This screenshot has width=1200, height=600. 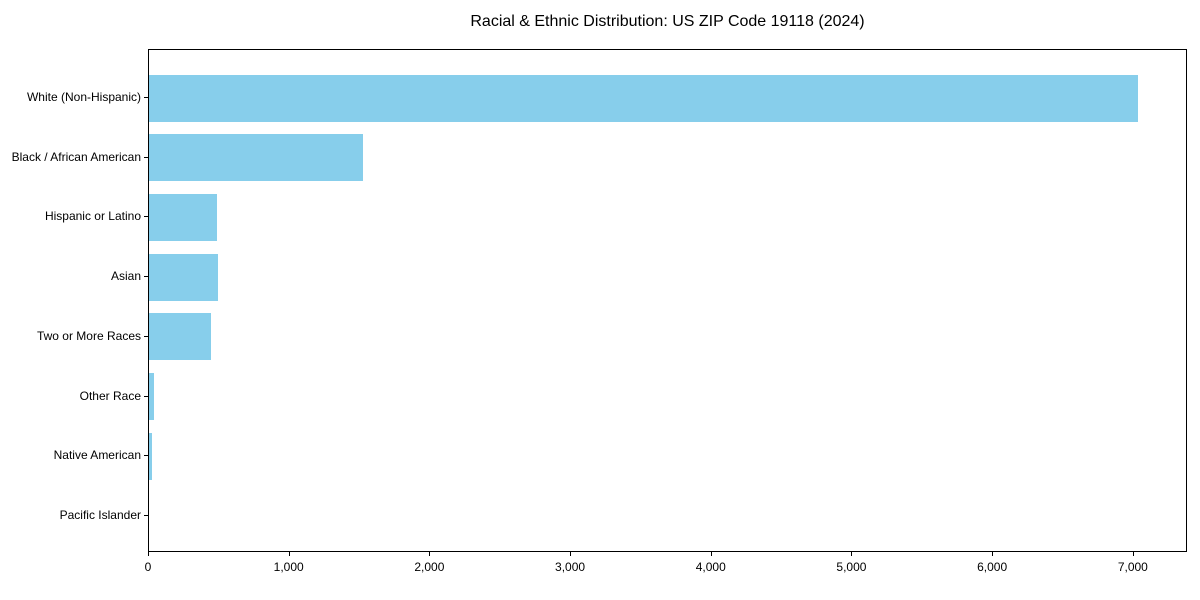 I want to click on x-axis-label: 3,000, so click(x=570, y=567).